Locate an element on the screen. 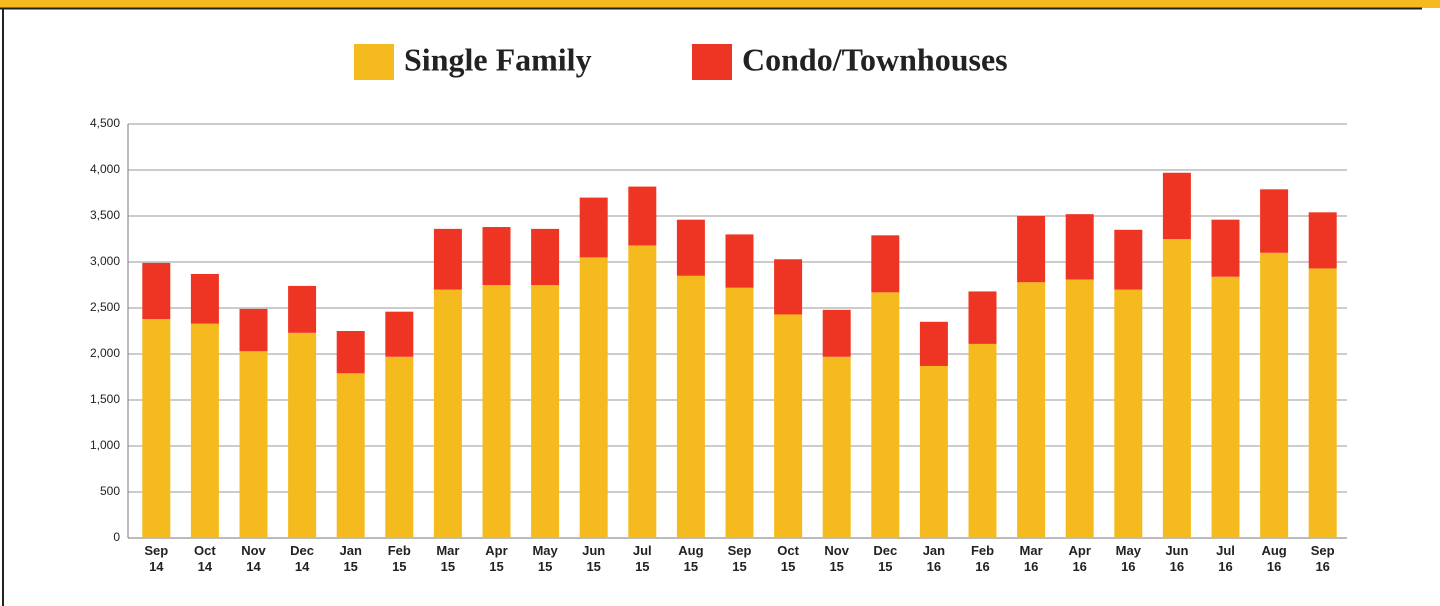  x-tick-label: Jul 15 is located at coordinates (642, 558).